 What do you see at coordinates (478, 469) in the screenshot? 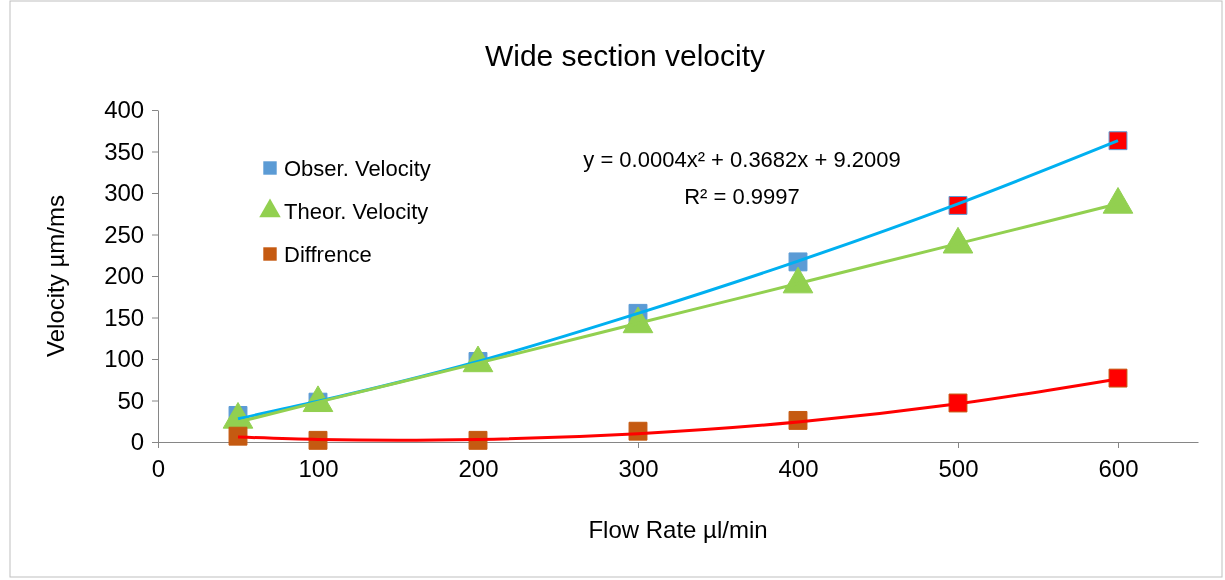
I see `x-tick-label: 200` at bounding box center [478, 469].